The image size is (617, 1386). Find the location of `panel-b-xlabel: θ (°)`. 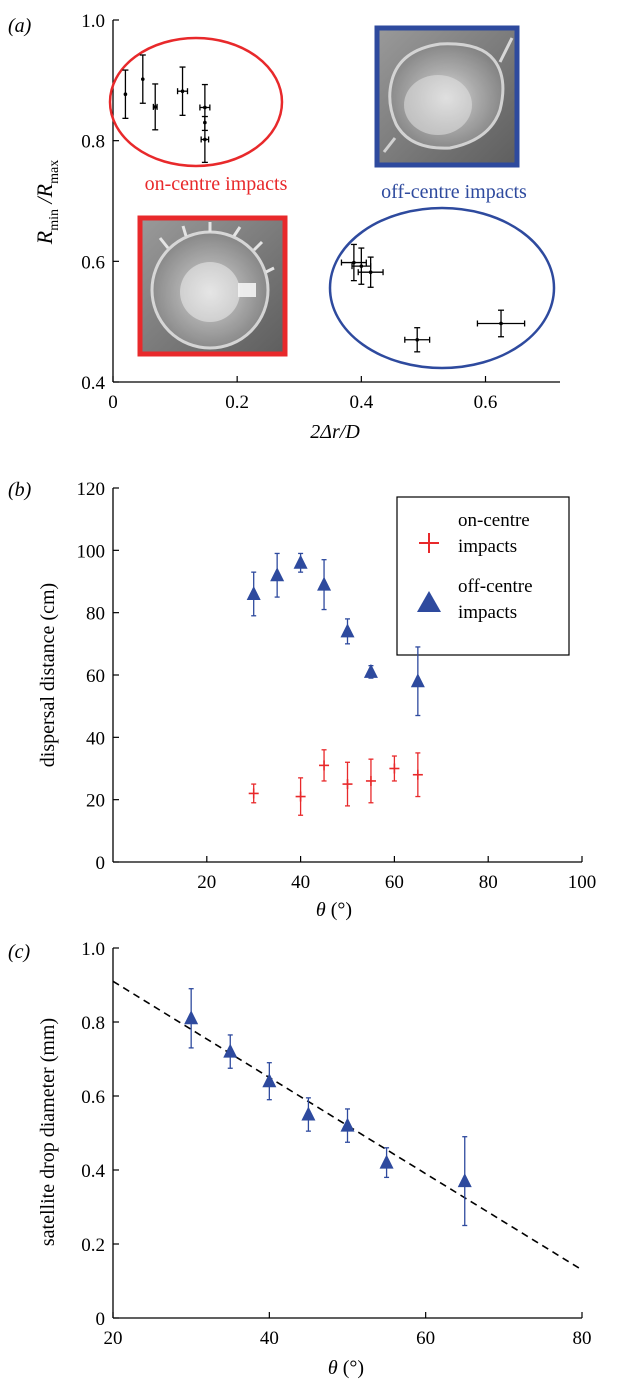

panel-b-xlabel: θ (°) is located at coordinates (334, 910).